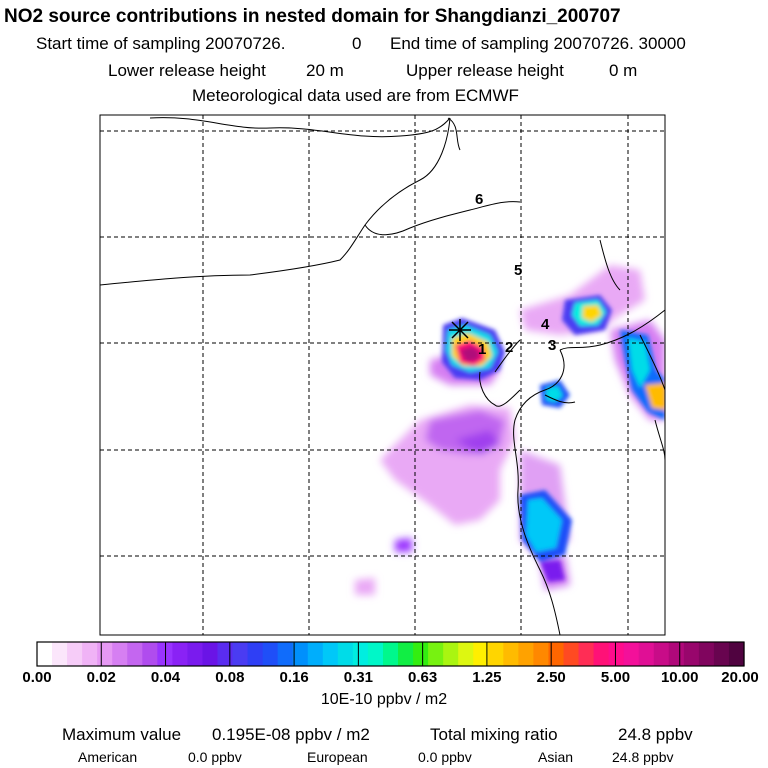 Image resolution: width=768 pixels, height=768 pixels. Describe the element at coordinates (482, 349) in the screenshot. I see `region-label: 1` at that location.